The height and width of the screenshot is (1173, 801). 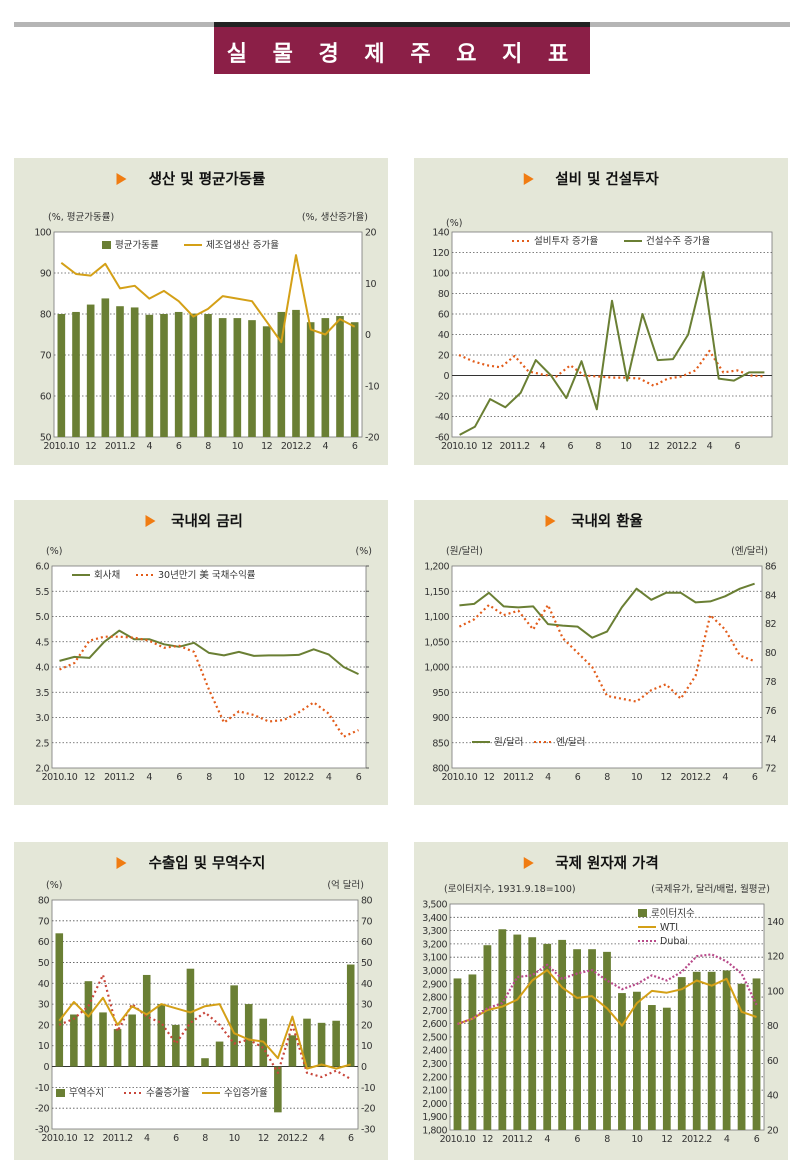 I want to click on y-tick-label: 5.5, so click(x=42, y=592).